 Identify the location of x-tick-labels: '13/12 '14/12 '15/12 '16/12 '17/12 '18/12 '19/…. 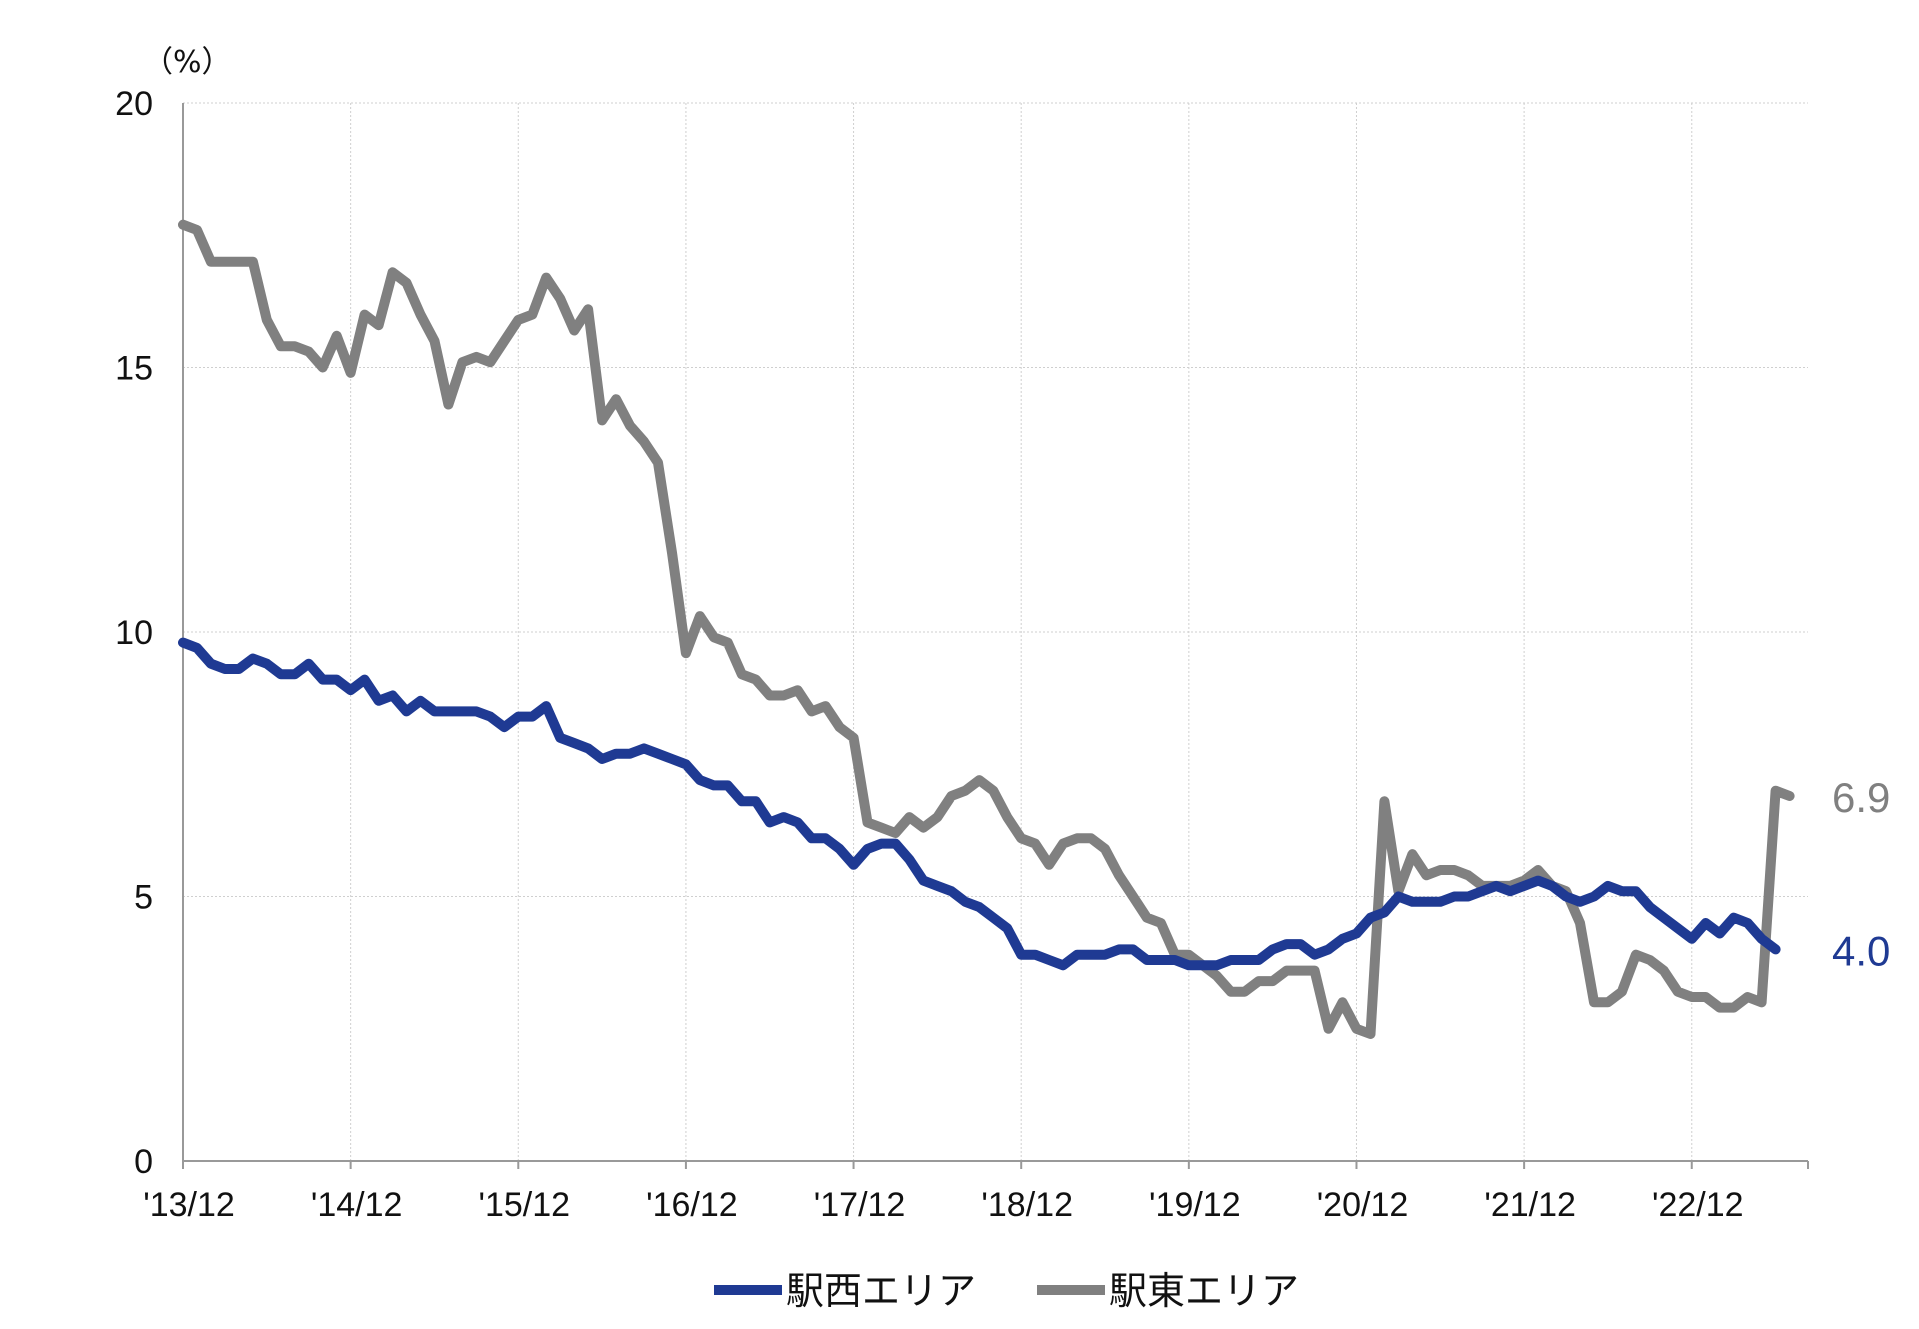
(943, 1205).